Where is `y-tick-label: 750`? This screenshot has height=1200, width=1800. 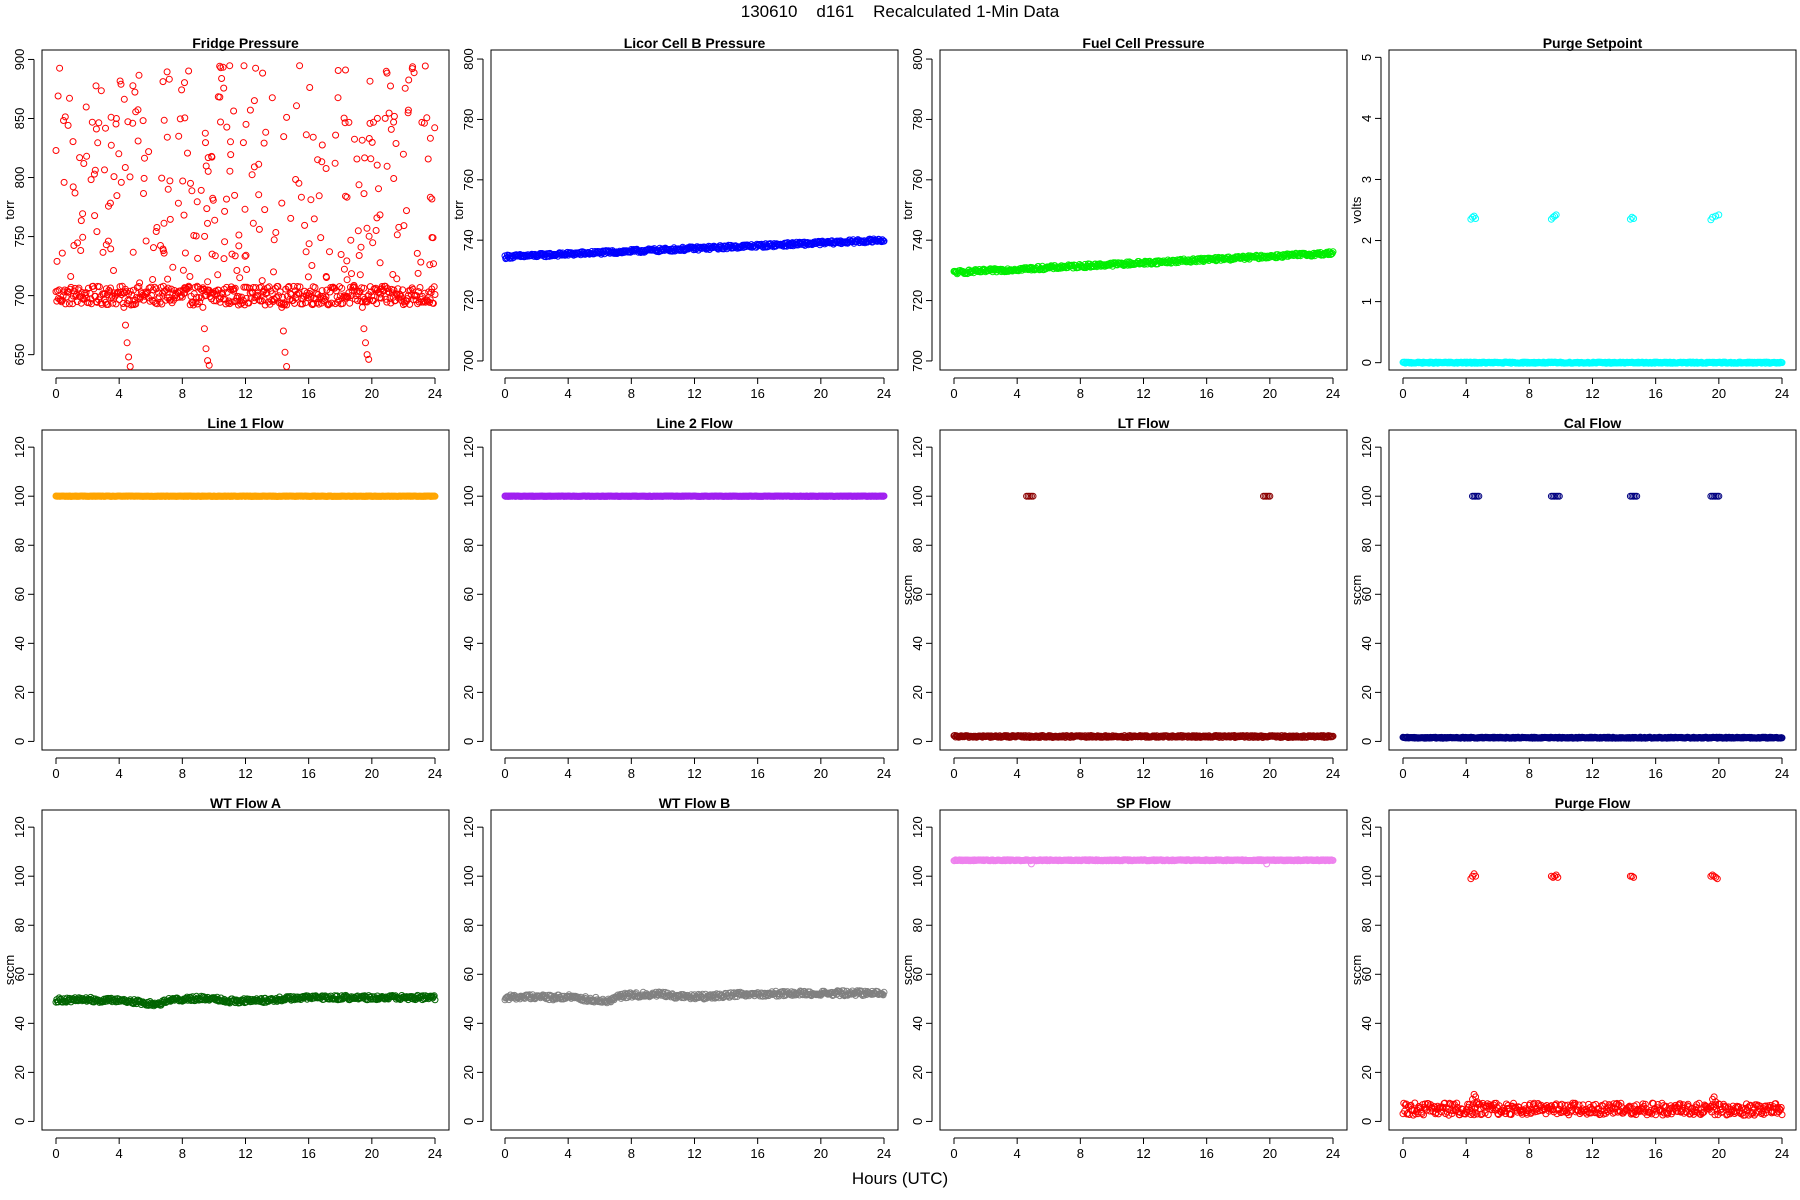
y-tick-label: 750 is located at coordinates (19, 237).